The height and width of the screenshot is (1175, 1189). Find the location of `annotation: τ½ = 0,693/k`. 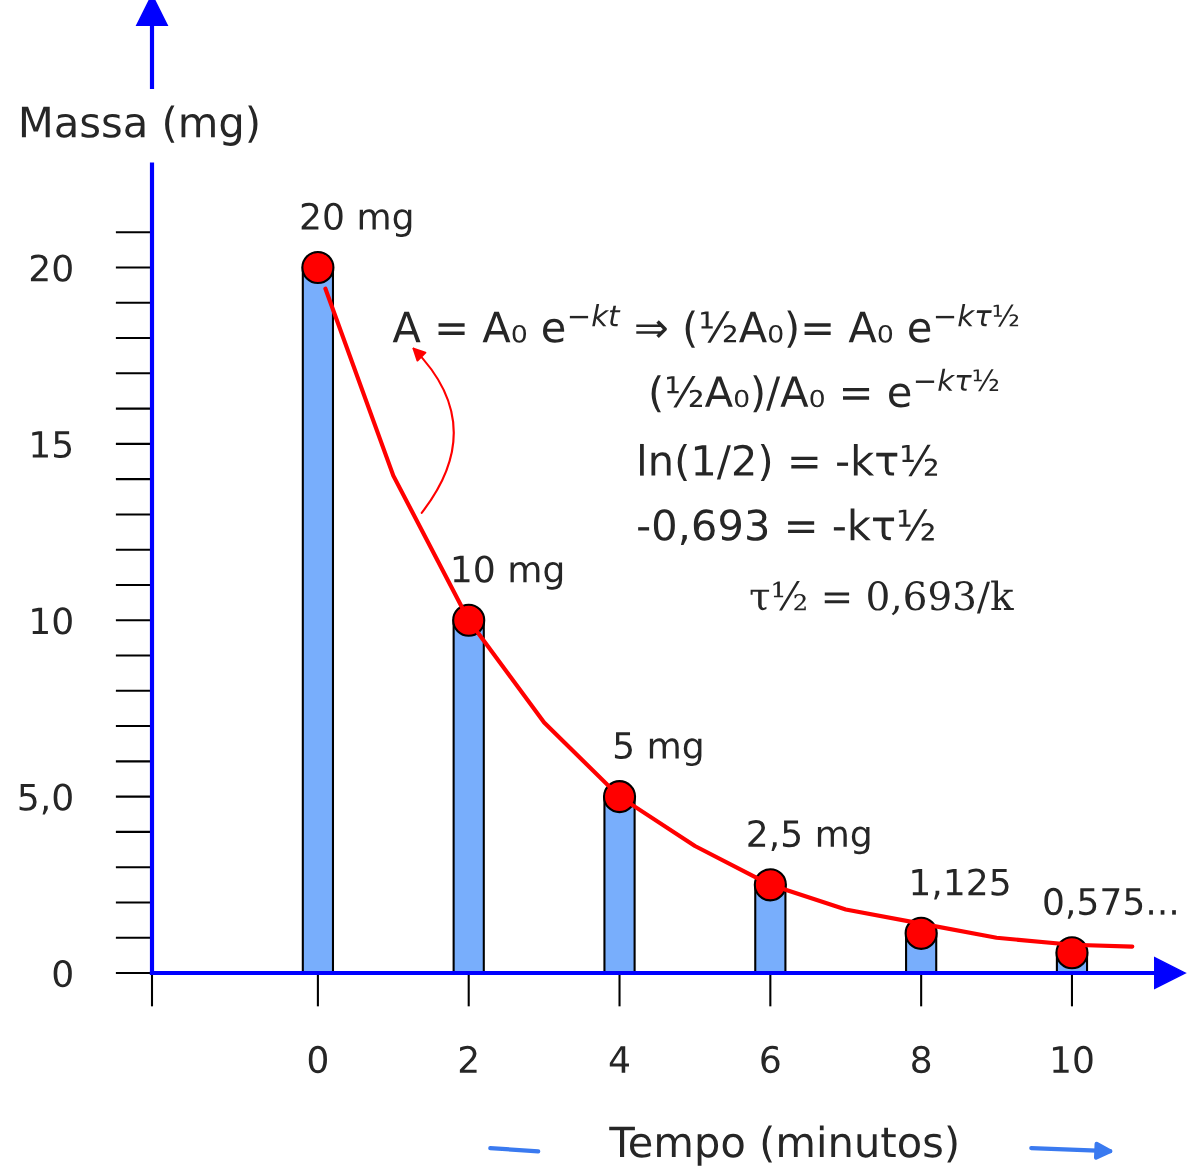

annotation: τ½ = 0,693/k is located at coordinates (882, 598).